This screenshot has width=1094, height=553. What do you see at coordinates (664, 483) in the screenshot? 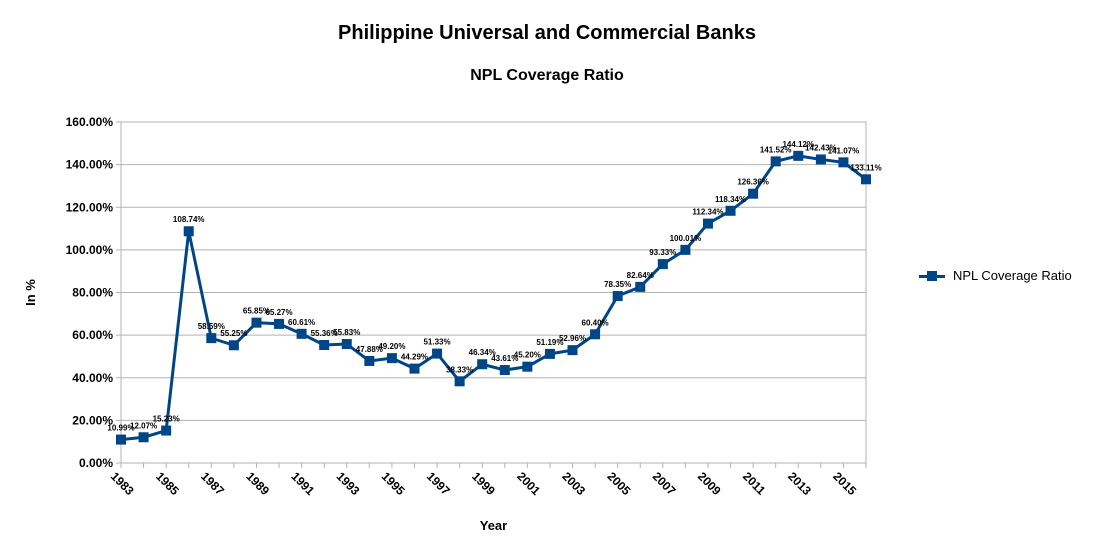
I see `x-tick-label: 2007` at bounding box center [664, 483].